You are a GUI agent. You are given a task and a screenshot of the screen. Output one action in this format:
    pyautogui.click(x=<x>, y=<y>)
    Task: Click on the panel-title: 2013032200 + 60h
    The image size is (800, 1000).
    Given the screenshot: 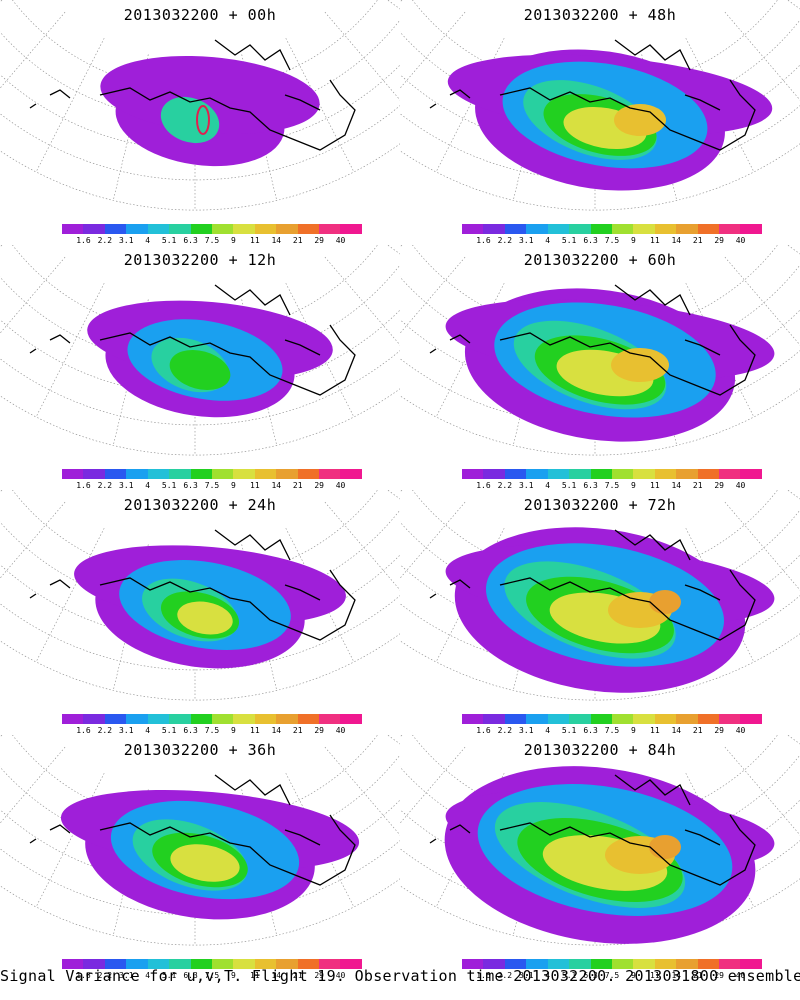 What is the action you would take?
    pyautogui.click(x=600, y=260)
    